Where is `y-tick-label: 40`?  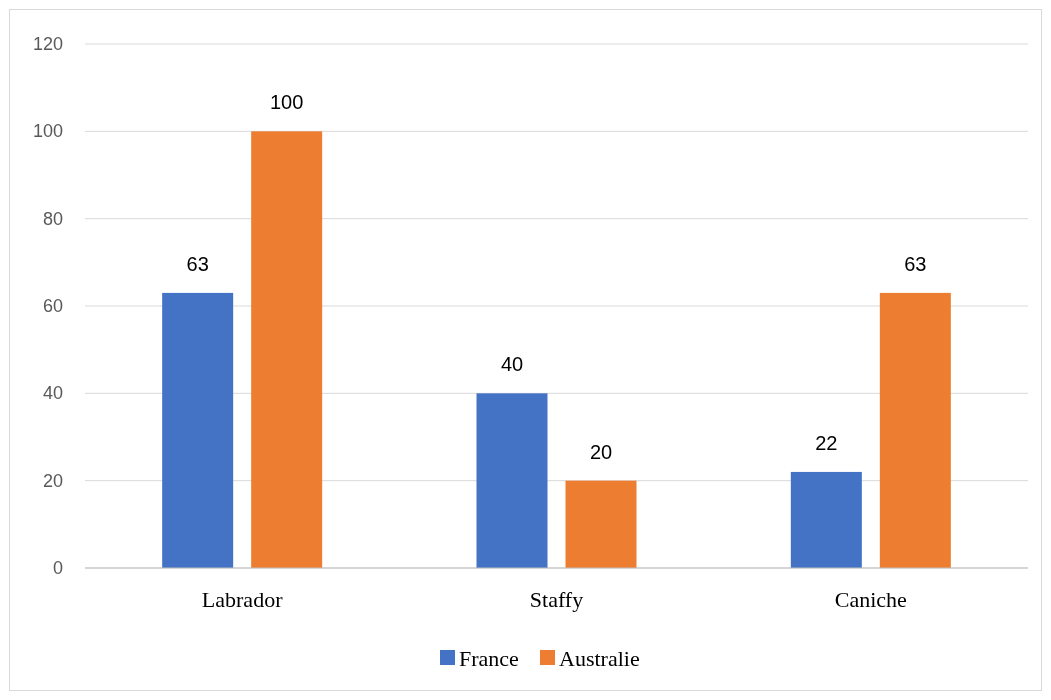
y-tick-label: 40 is located at coordinates (52, 393).